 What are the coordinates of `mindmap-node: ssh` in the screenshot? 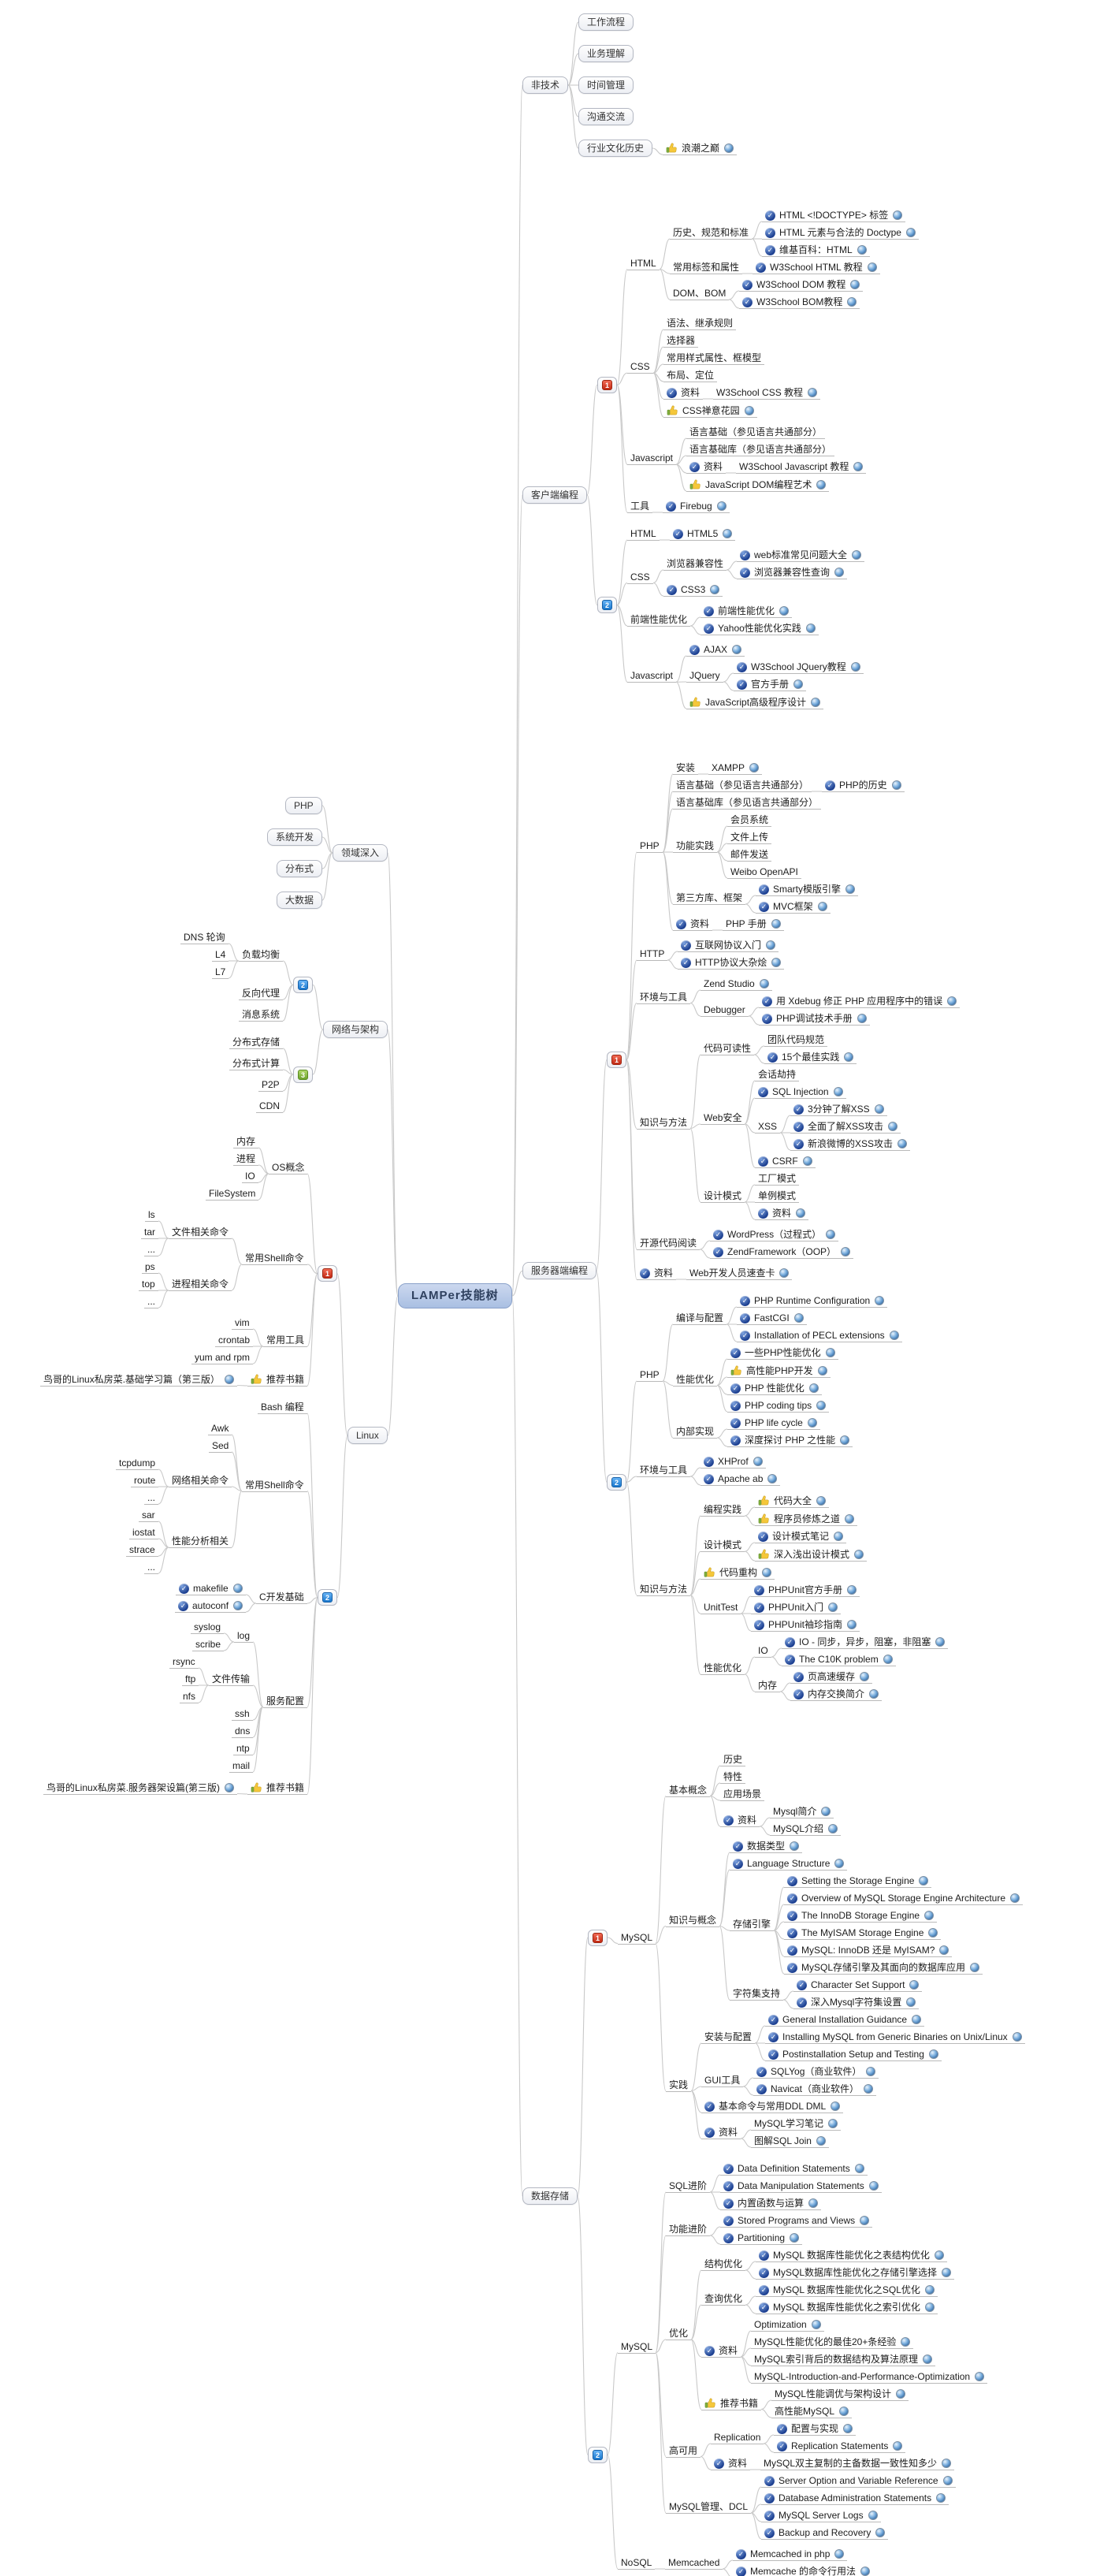 It's located at (242, 1714).